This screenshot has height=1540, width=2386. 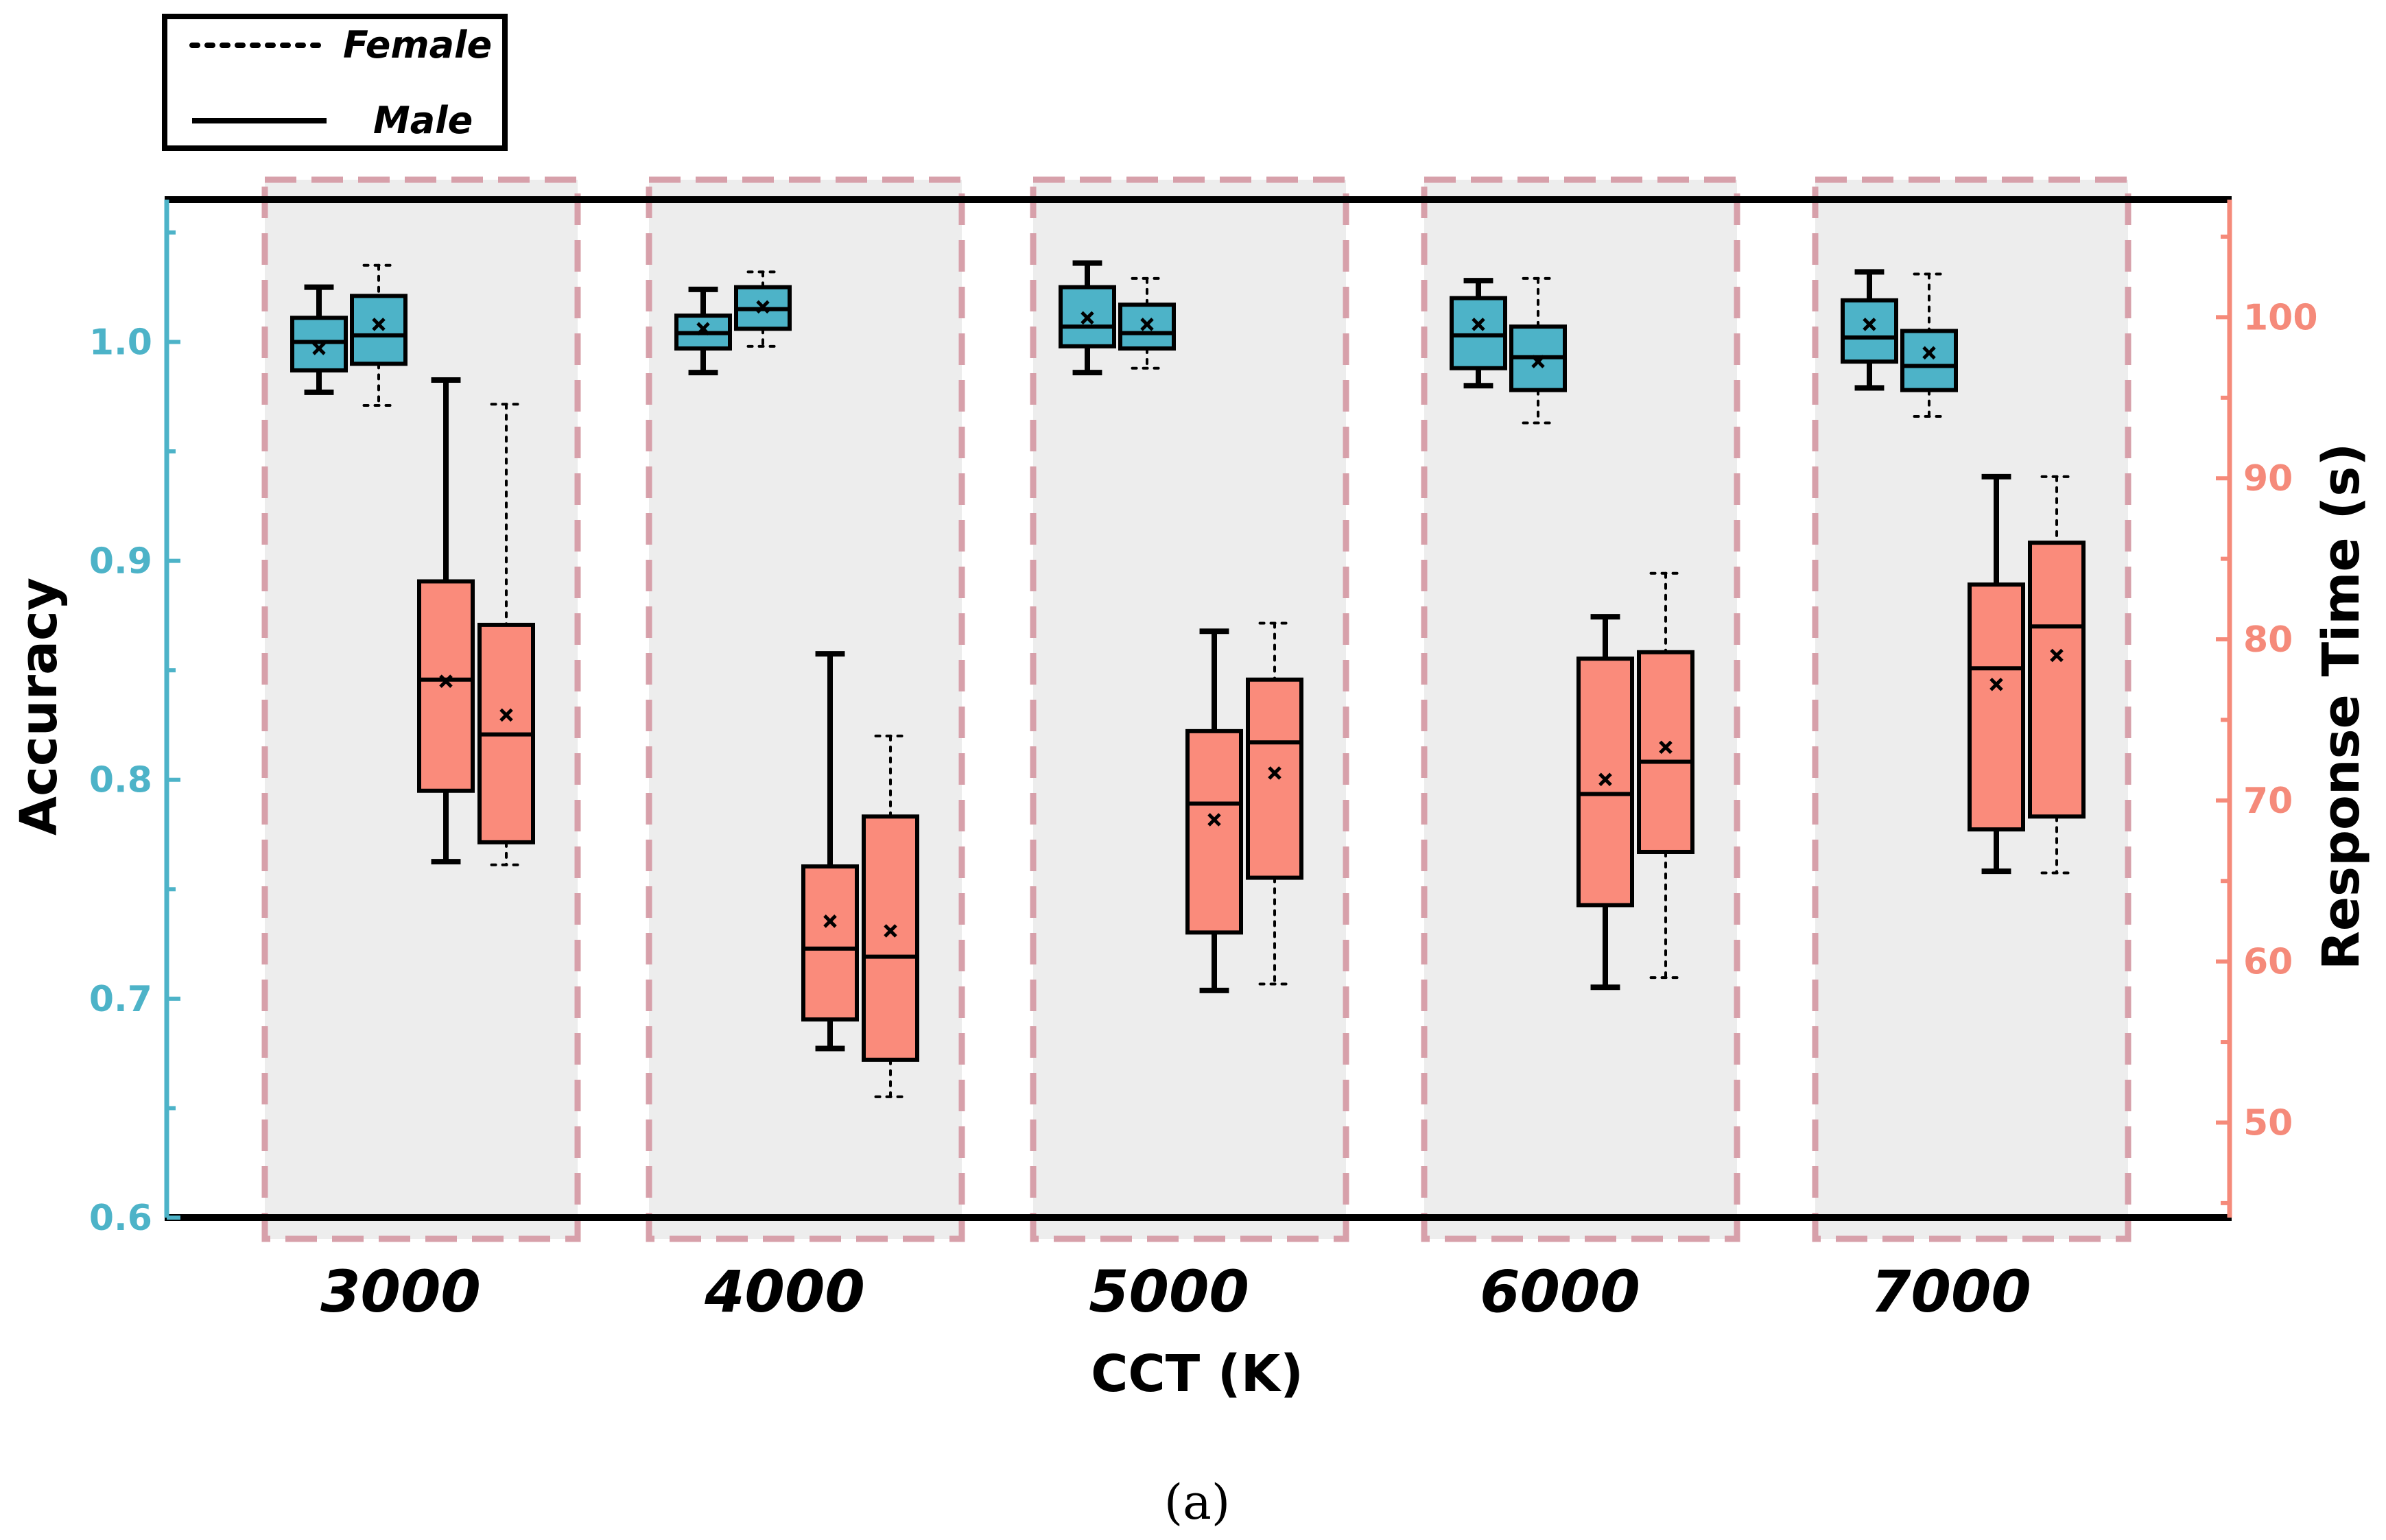 I want to click on box-4000-male-right, so click(x=830, y=851).